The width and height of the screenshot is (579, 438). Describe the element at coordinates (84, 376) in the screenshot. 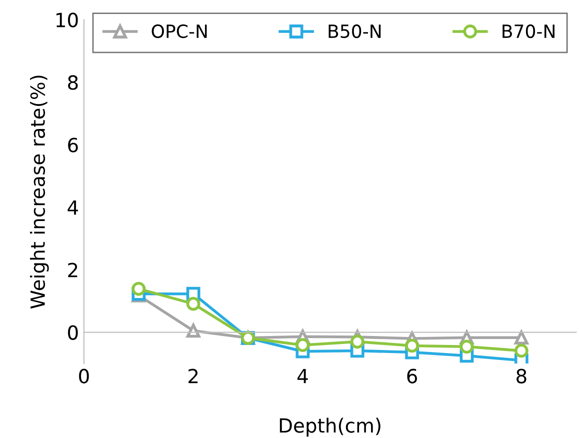

I see `x-tick-label: 0` at that location.